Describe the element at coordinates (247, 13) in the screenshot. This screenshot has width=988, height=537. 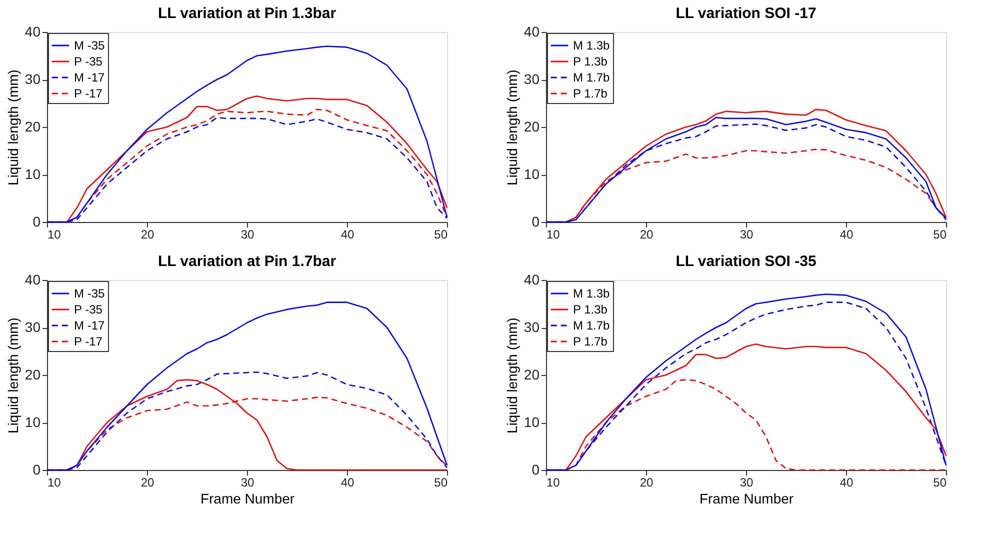
I see `chart-title: LL variation at Pin 1.3bar` at that location.